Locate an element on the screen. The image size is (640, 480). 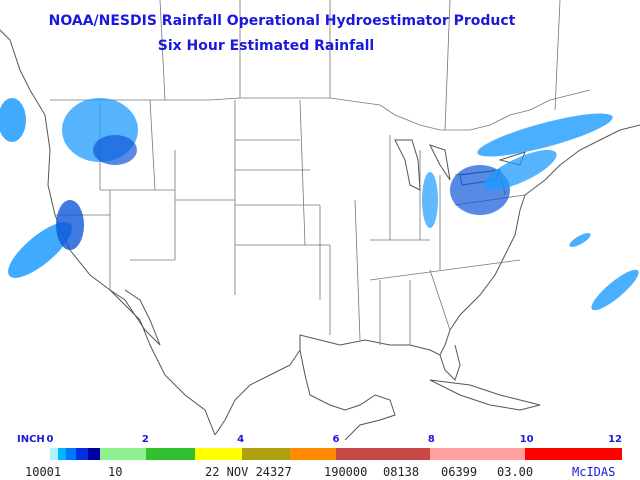
footer-field: 190000 is located at coordinates (345, 472).